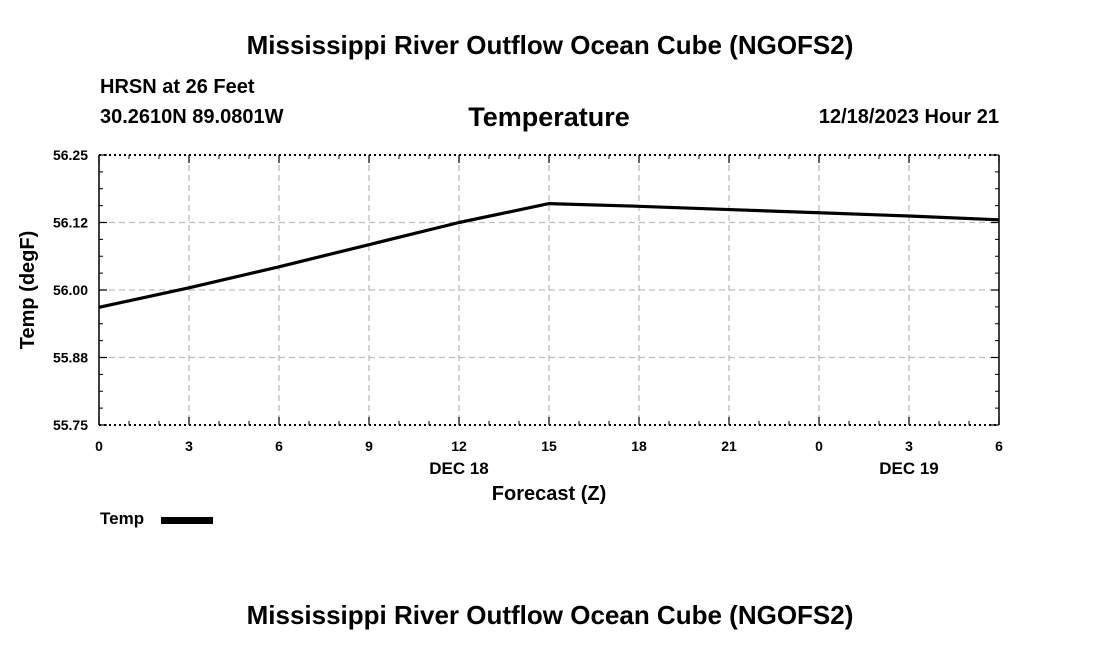 Image resolution: width=1100 pixels, height=650 pixels. I want to click on x-tick-label: 18, so click(639, 446).